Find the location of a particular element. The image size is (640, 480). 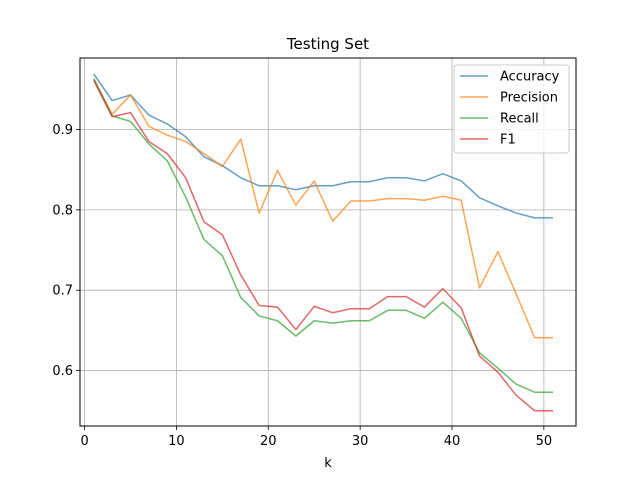

legend-label-f1: F1 is located at coordinates (508, 140).